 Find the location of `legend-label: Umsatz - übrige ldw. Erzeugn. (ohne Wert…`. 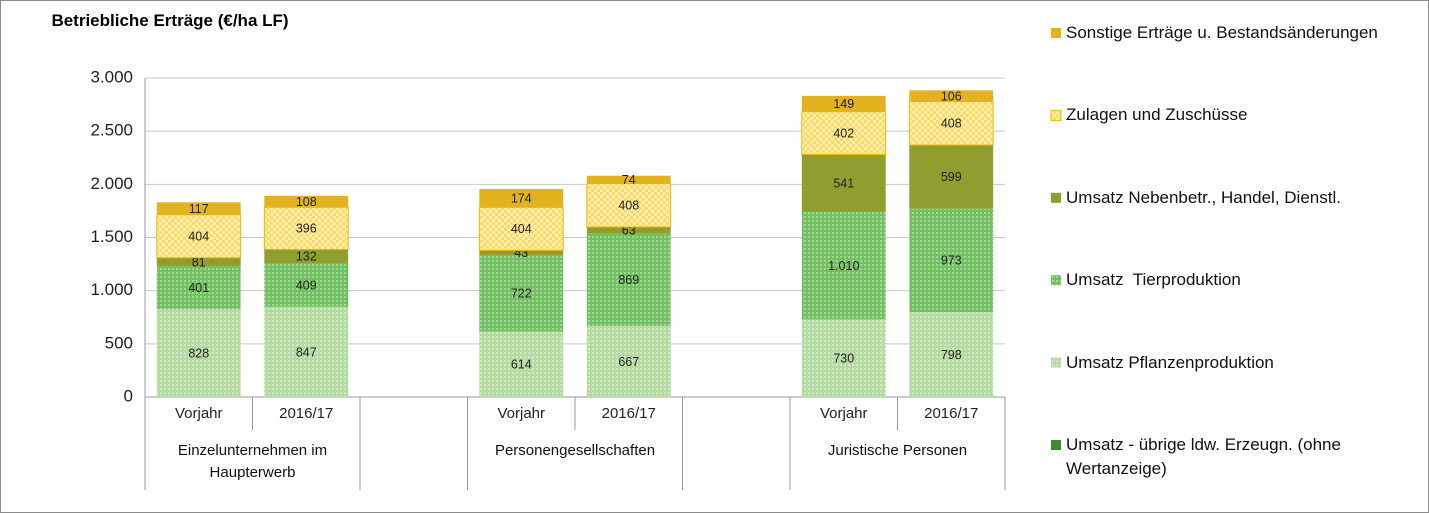

legend-label: Umsatz - übrige ldw. Erzeugn. (ohne Wert… is located at coordinates (1206, 456).